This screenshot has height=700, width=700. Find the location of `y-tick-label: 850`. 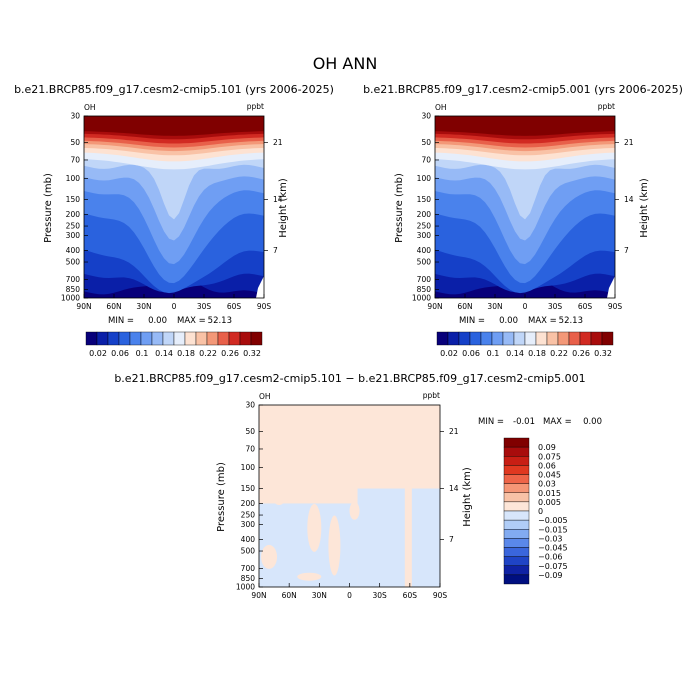

y-tick-label: 850 is located at coordinates (424, 289).